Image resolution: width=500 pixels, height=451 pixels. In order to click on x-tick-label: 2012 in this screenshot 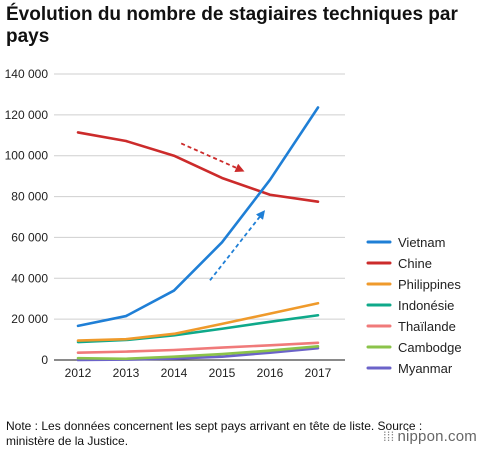, I will do `click(78, 373)`.